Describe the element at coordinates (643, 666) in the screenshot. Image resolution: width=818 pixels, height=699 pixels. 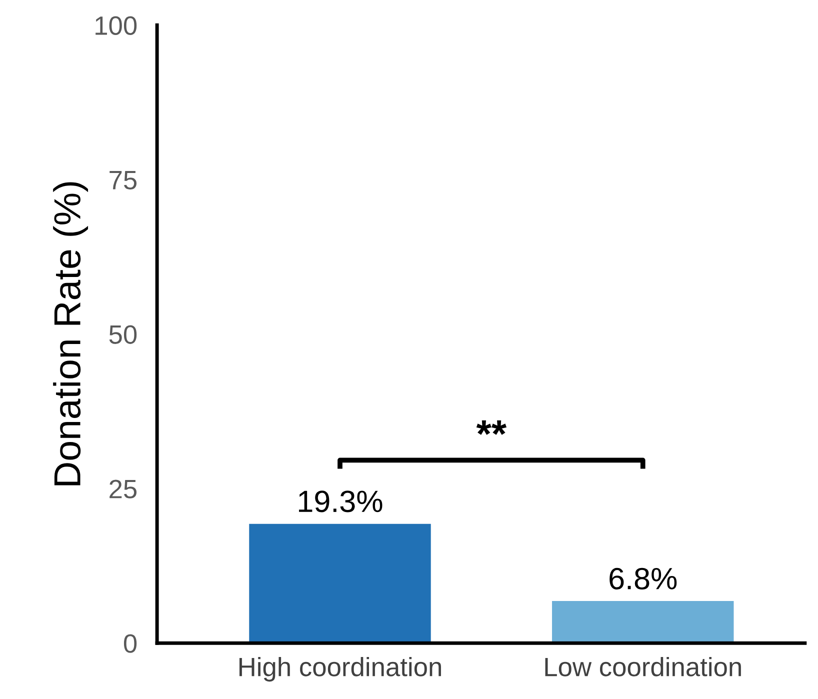
I see `x-tick-label: Low coordination` at that location.